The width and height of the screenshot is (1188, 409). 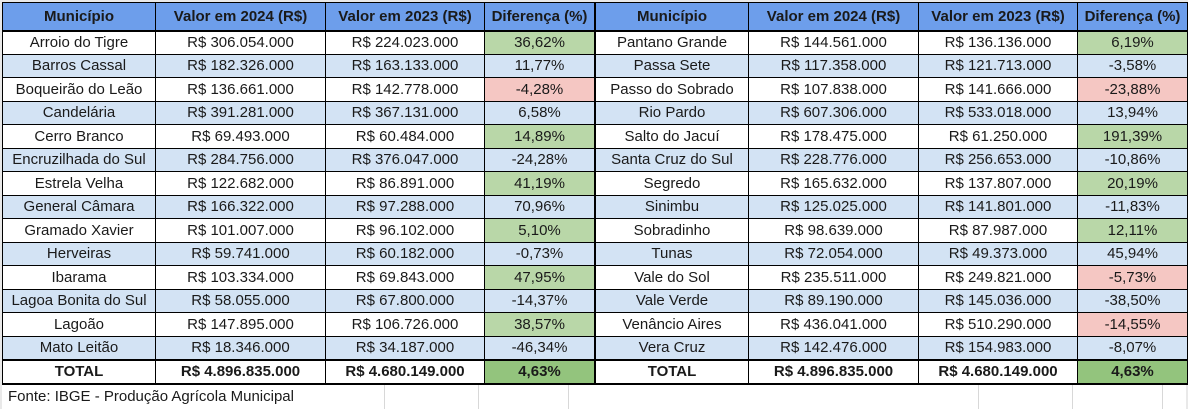 I want to click on value-2024-cell: R$ 69.493.000, so click(x=240, y=136).